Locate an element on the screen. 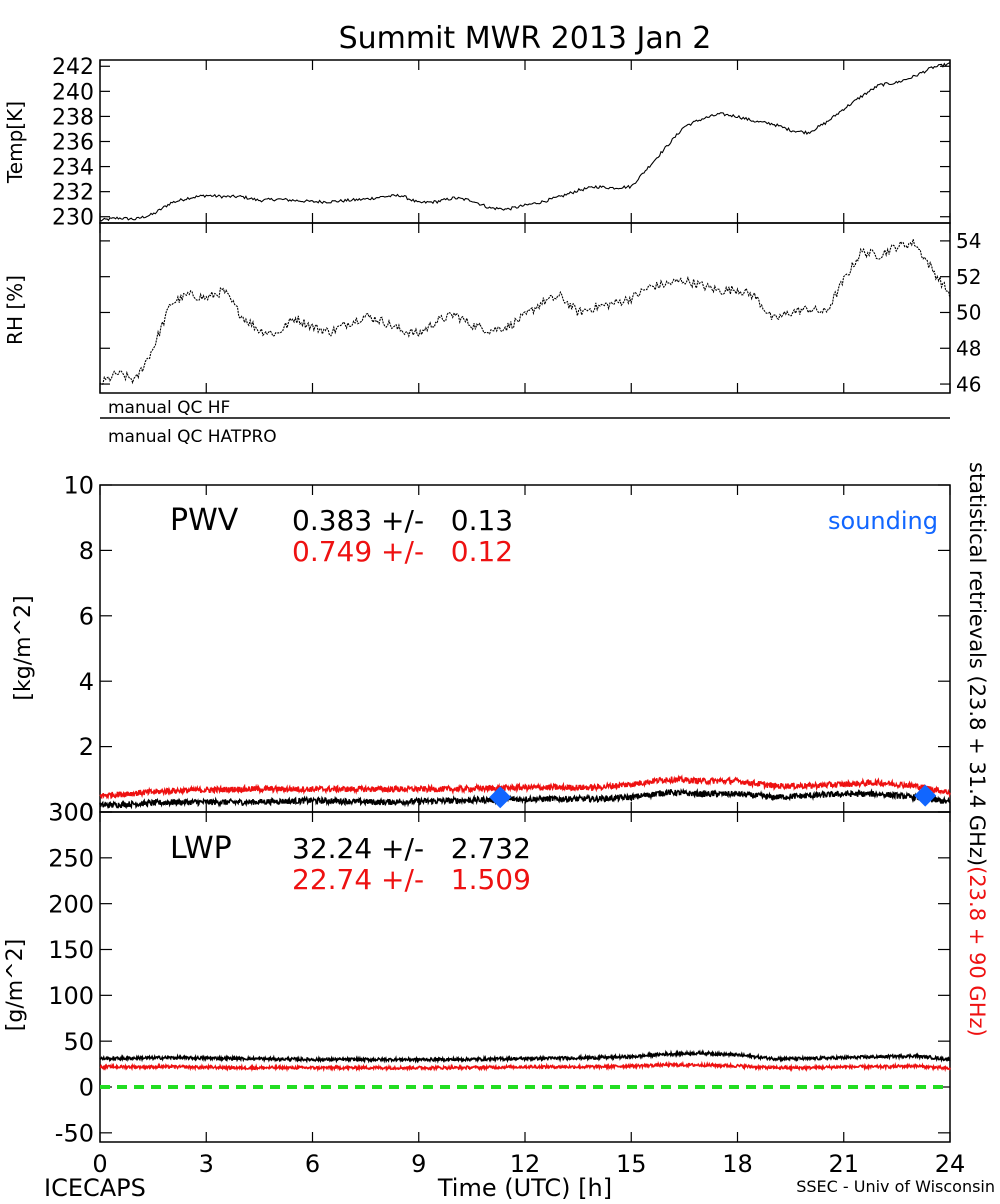 The image size is (1000, 1204). xtick-label: 3 is located at coordinates (206, 1164).